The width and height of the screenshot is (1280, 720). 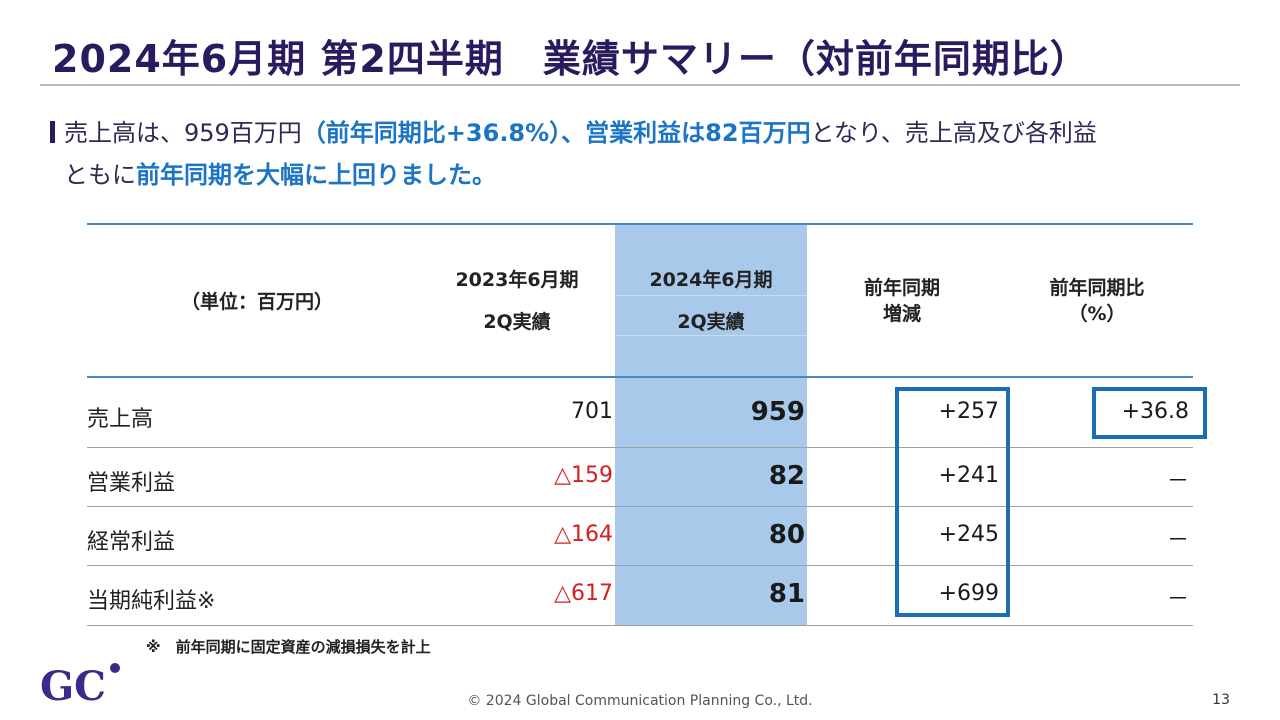 I want to click on sales-prev: 701, so click(x=592, y=411).